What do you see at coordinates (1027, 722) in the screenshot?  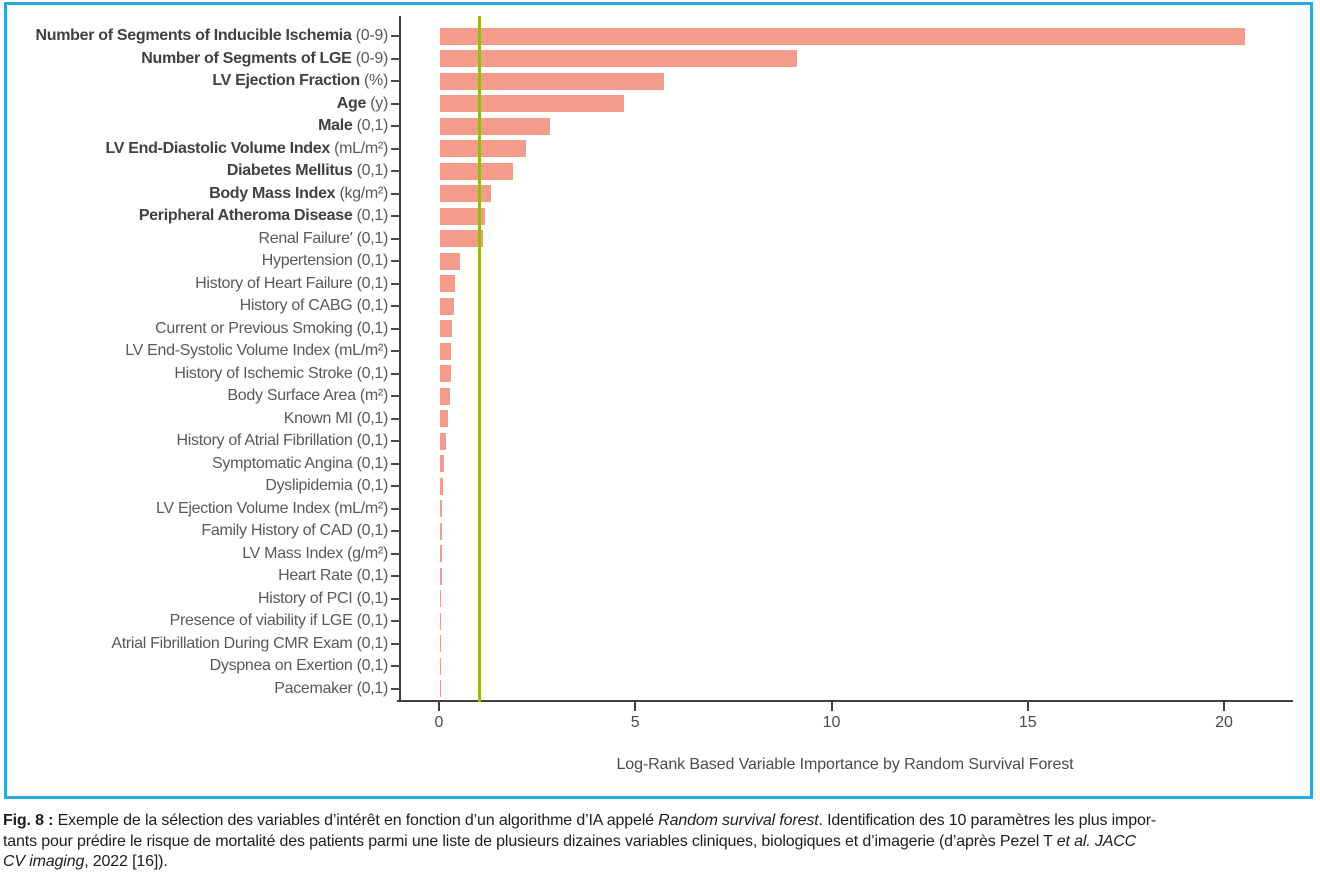 I see `x-tick-label: 15` at bounding box center [1027, 722].